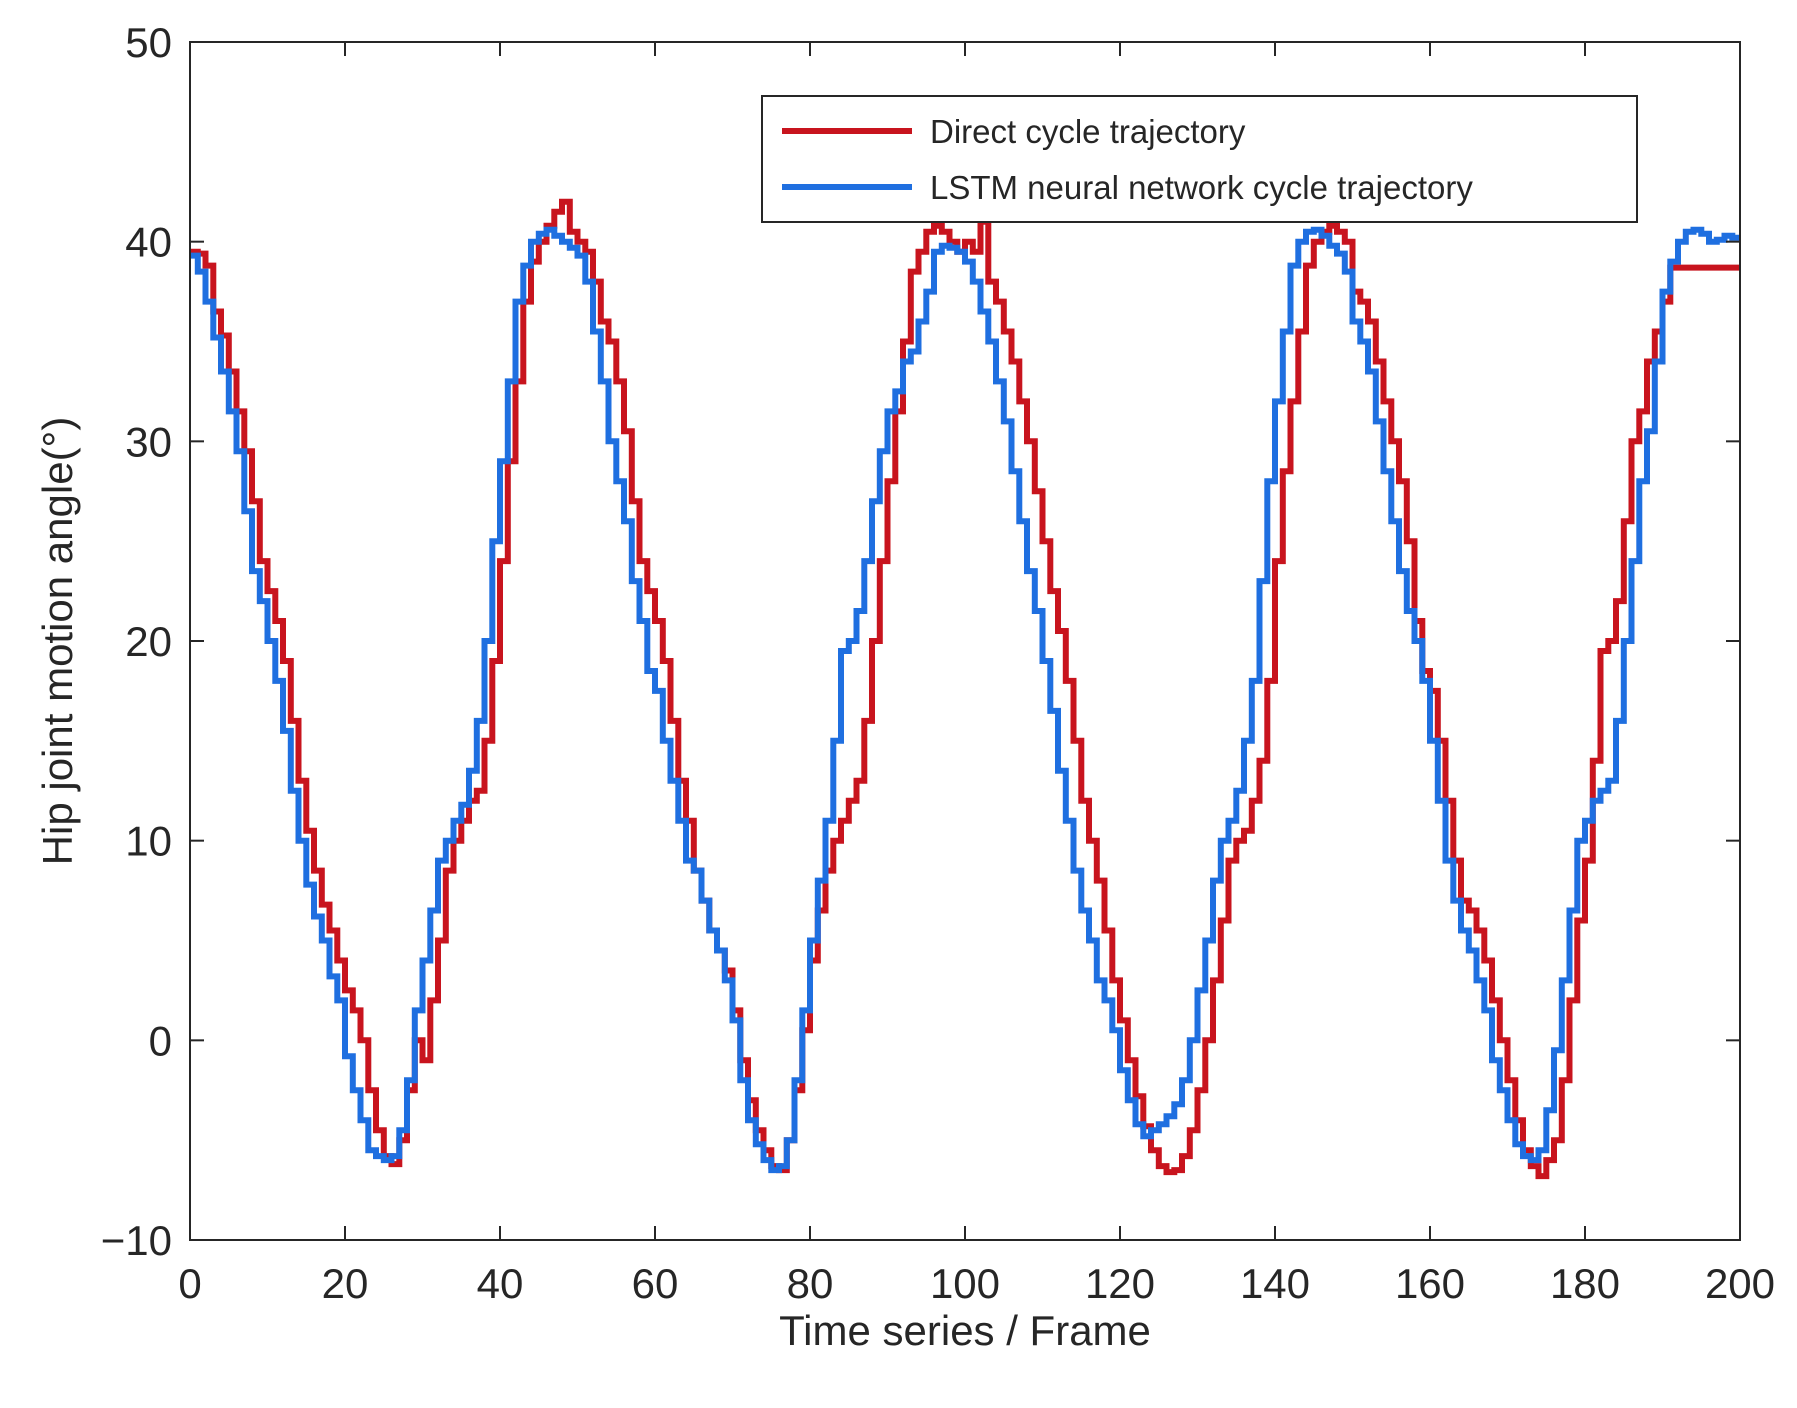  I want to click on x-tick-label: 100, so click(965, 1283).